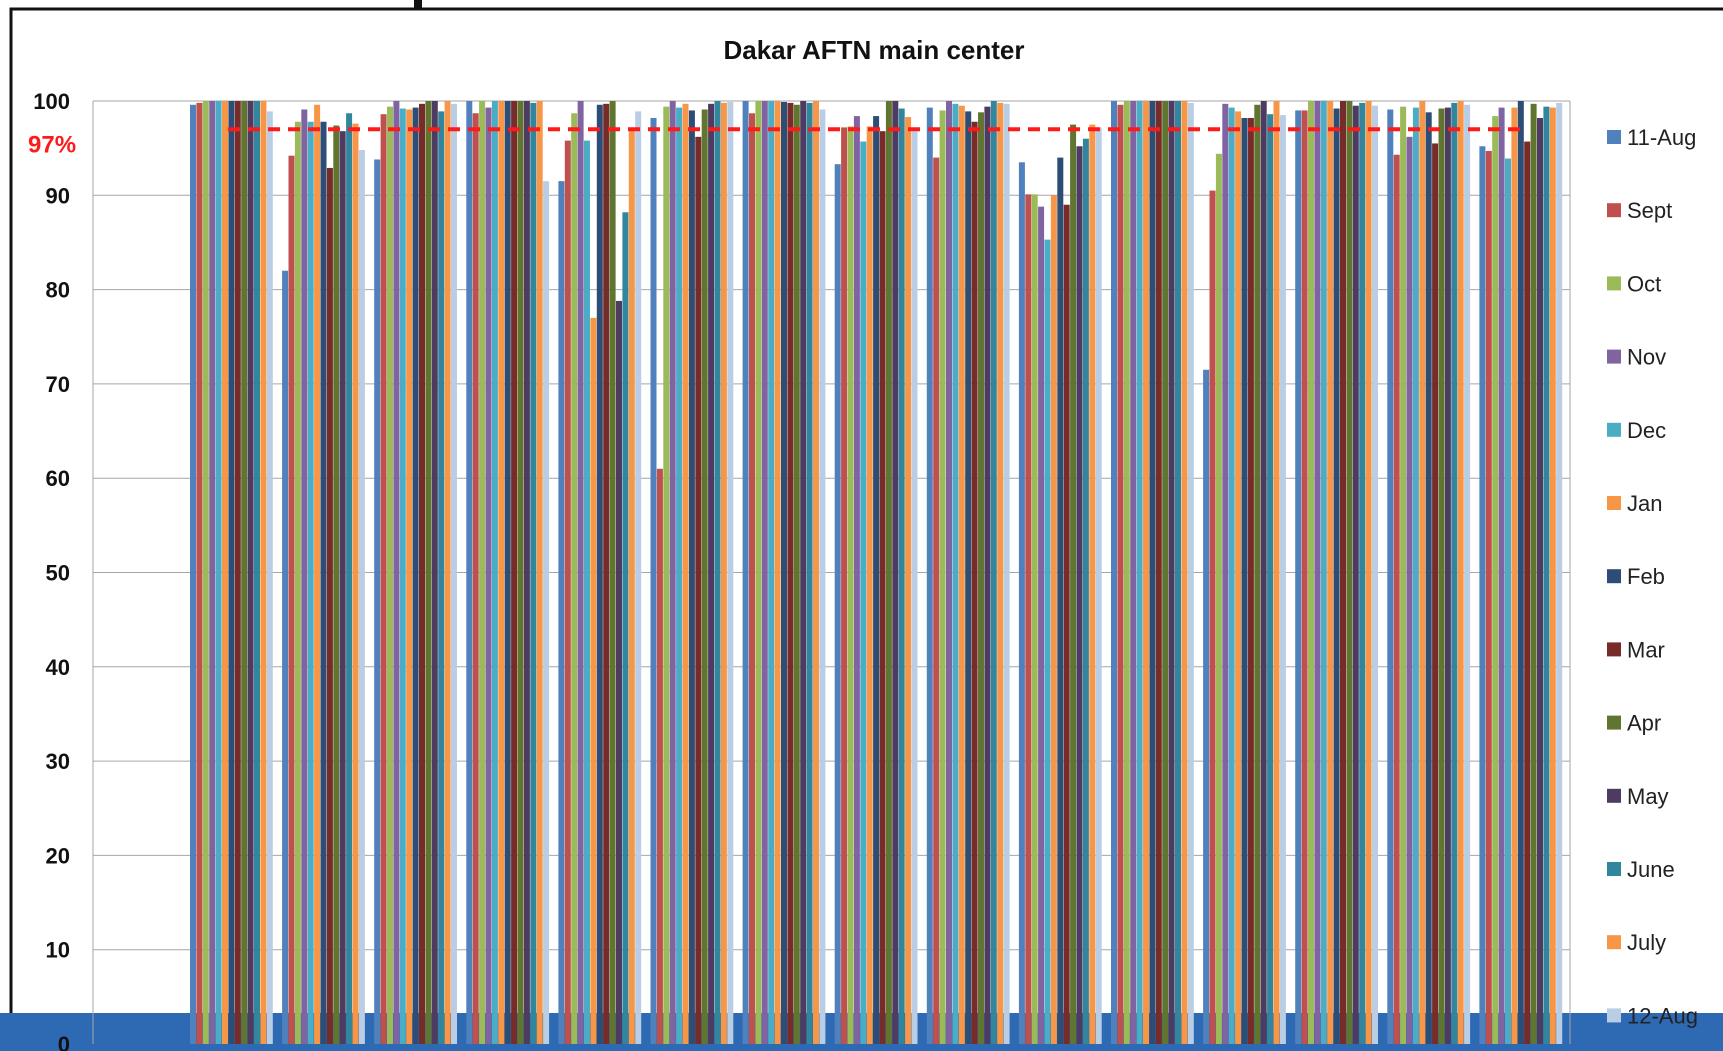  What do you see at coordinates (1644, 723) in the screenshot?
I see `legend-label: Apr` at bounding box center [1644, 723].